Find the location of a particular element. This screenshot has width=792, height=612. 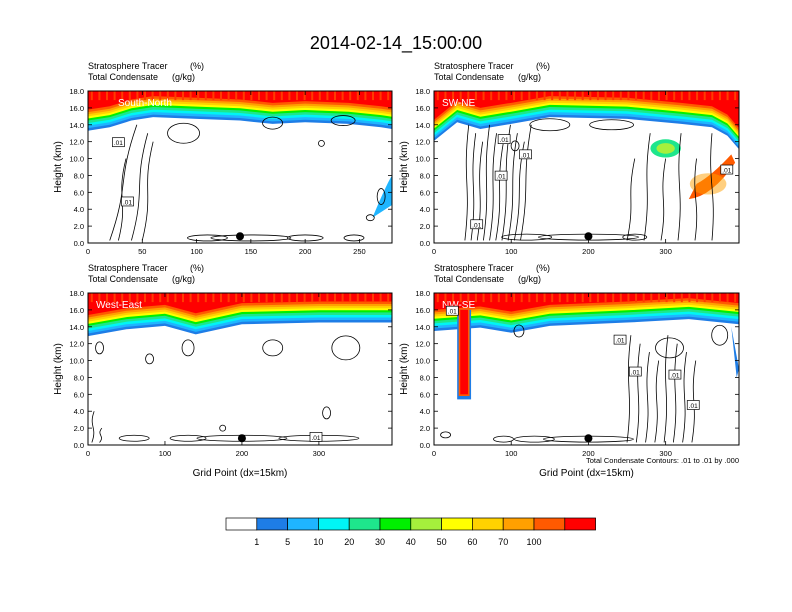

y-tick-label: 18.0 is located at coordinates (422, 293).